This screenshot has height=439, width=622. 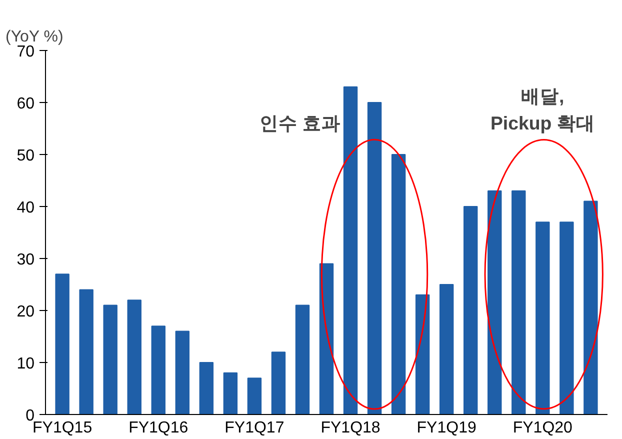 I want to click on x-tick-label: FY1Q17, so click(x=254, y=428).